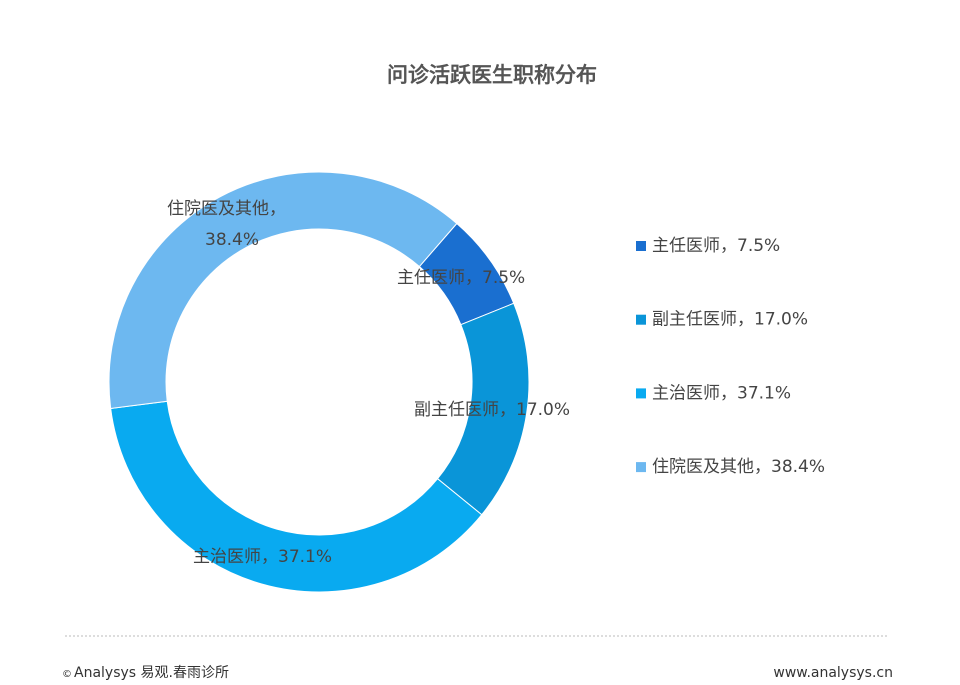  Describe the element at coordinates (738, 467) in the screenshot. I see `legend-label: 住院医及其他，38.4%` at that location.